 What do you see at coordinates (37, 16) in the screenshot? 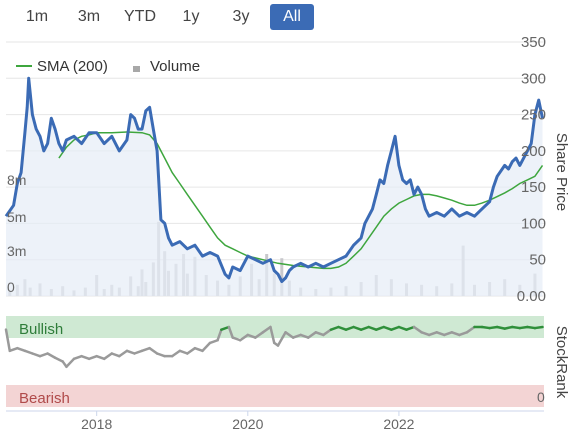
I see `range-tab-1m: 1m` at bounding box center [37, 16].